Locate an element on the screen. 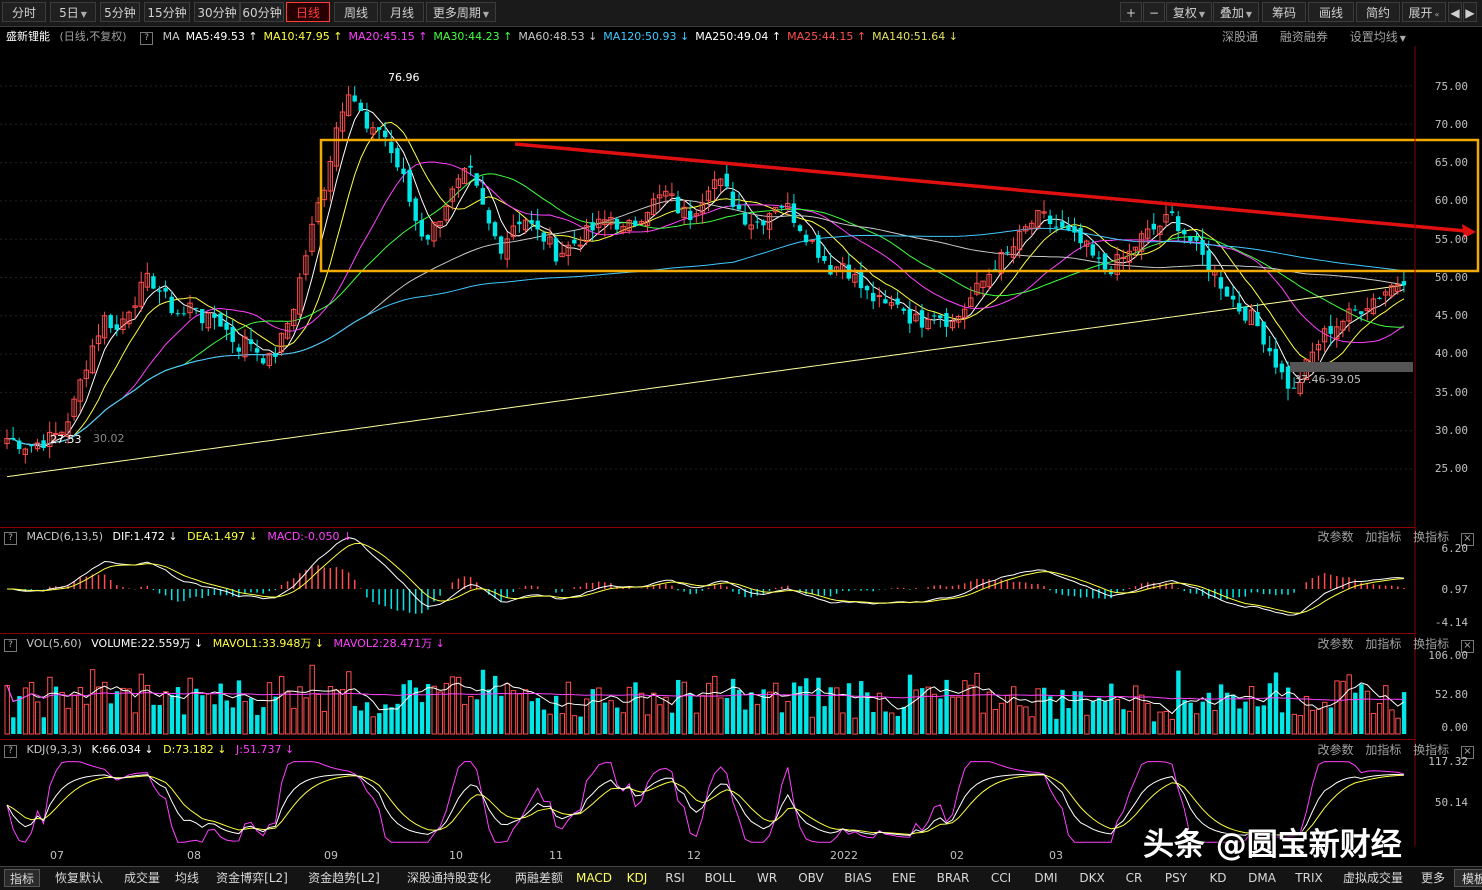 This screenshot has height=890, width=1482. indicator-tab: DKX is located at coordinates (1092, 878).